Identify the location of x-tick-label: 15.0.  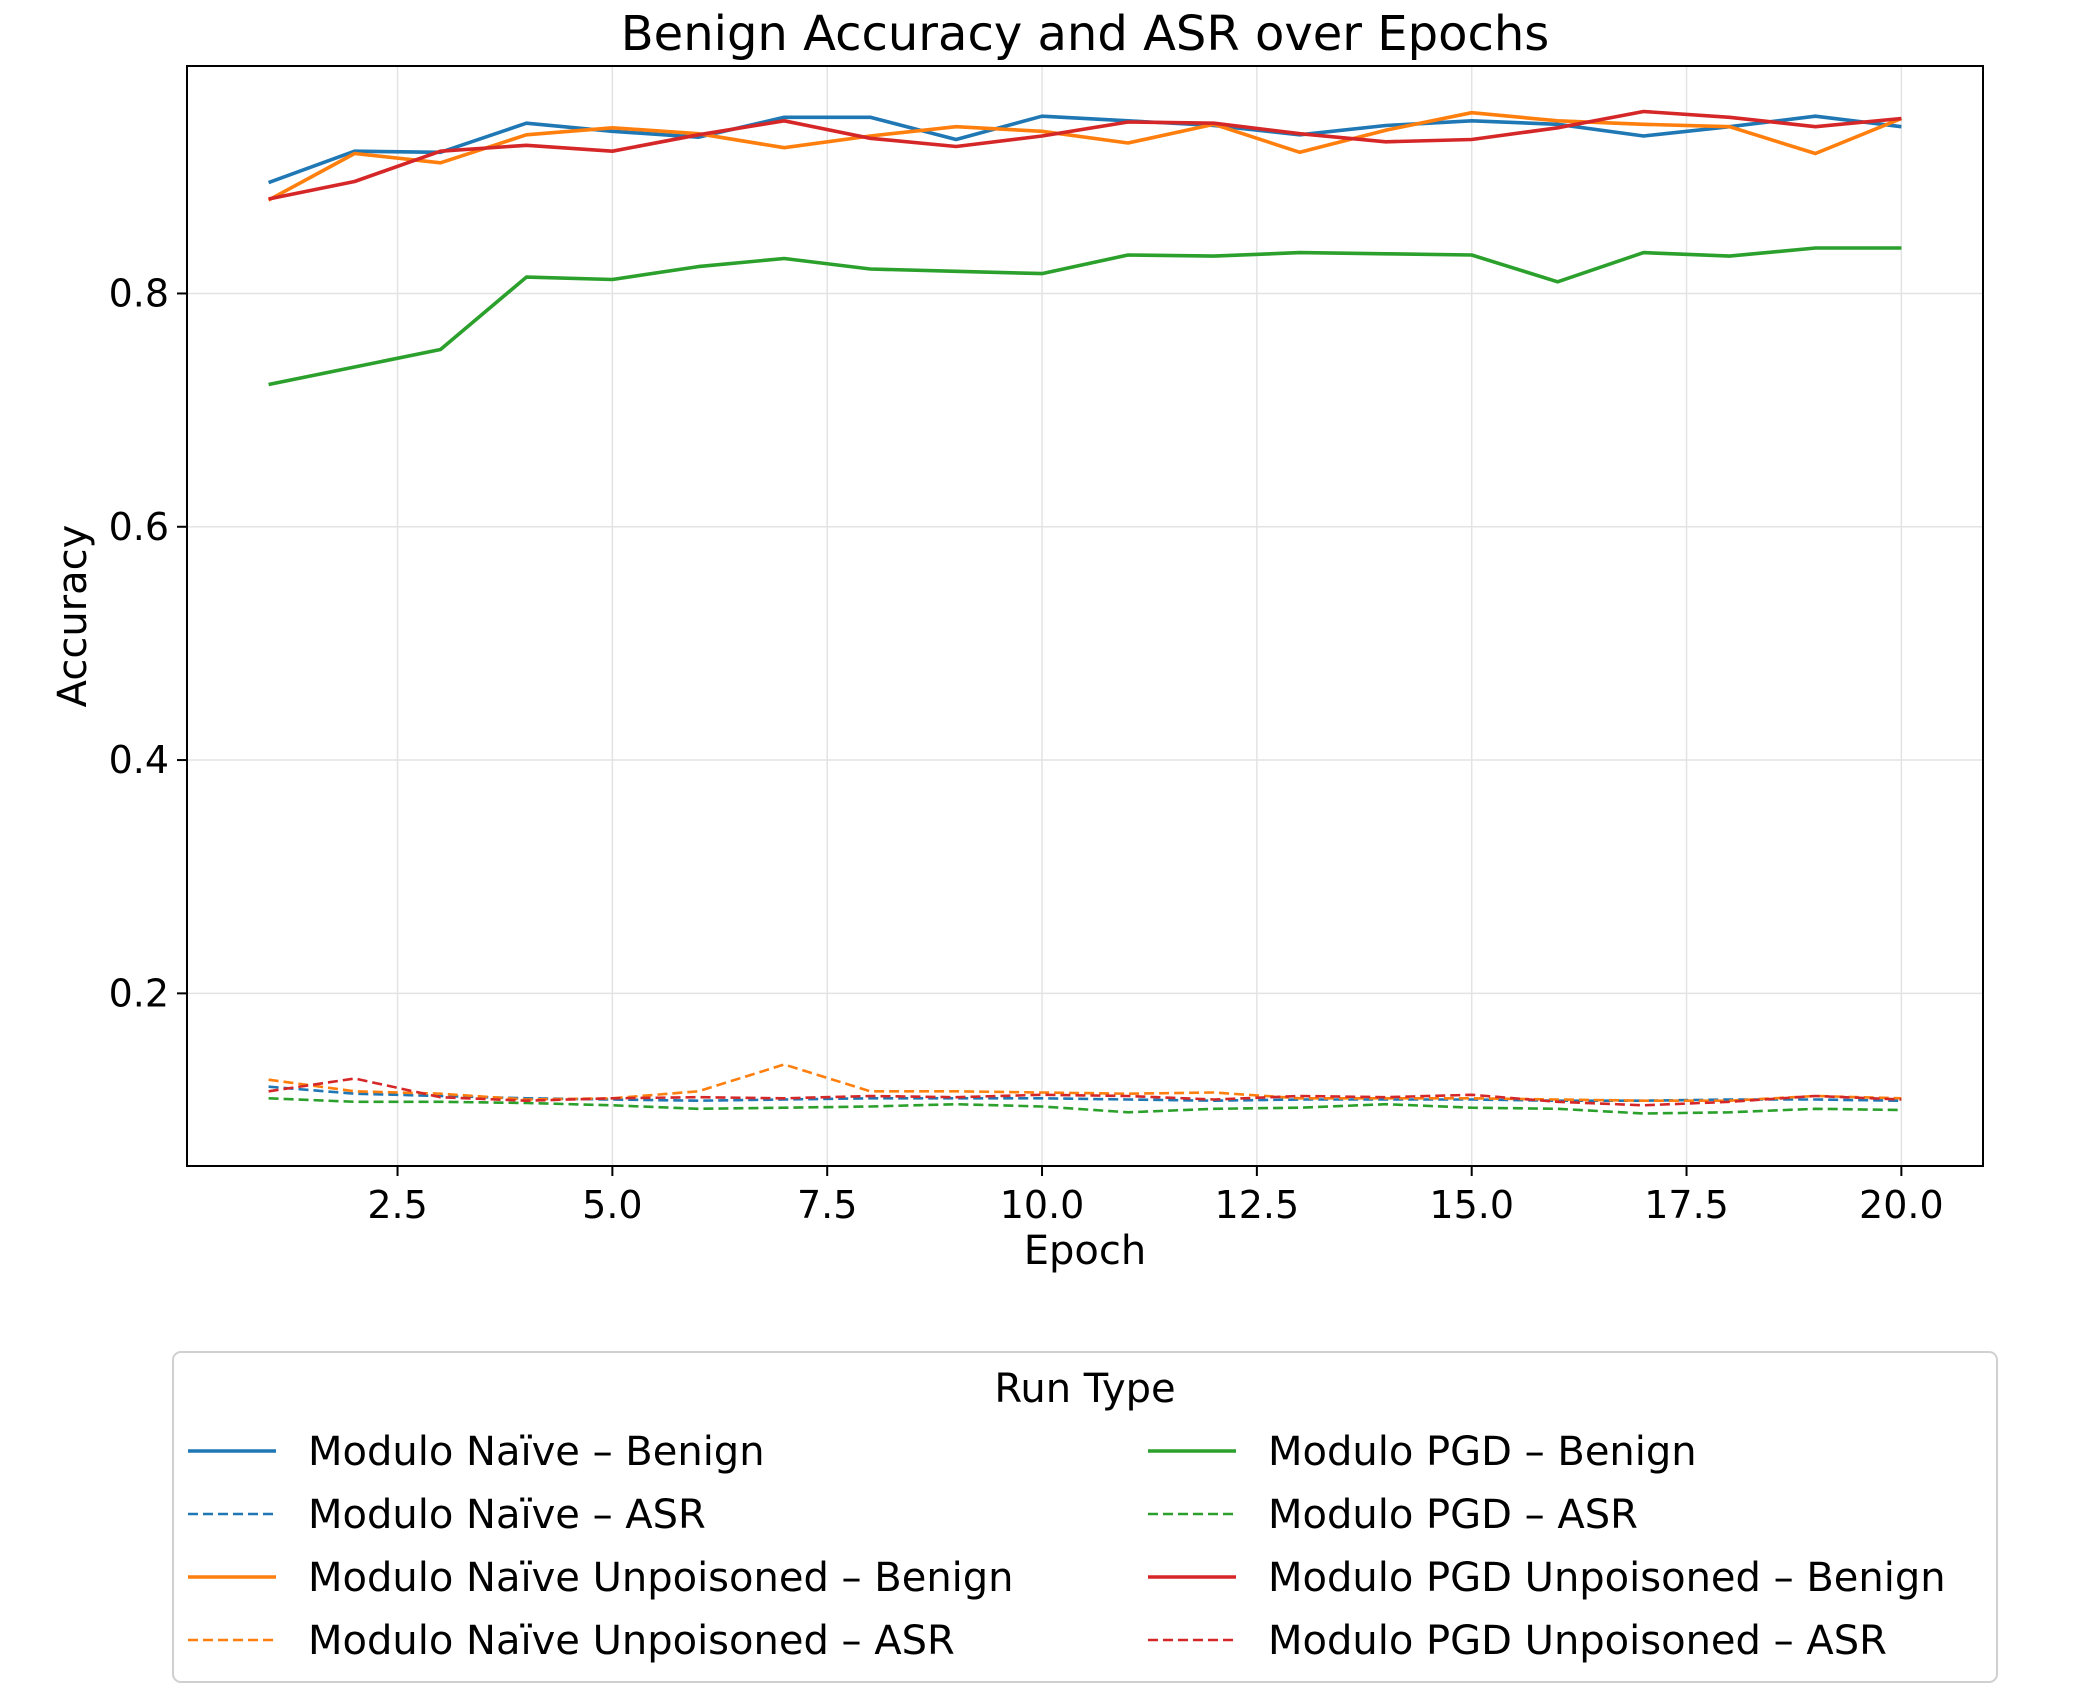
(1471, 1205).